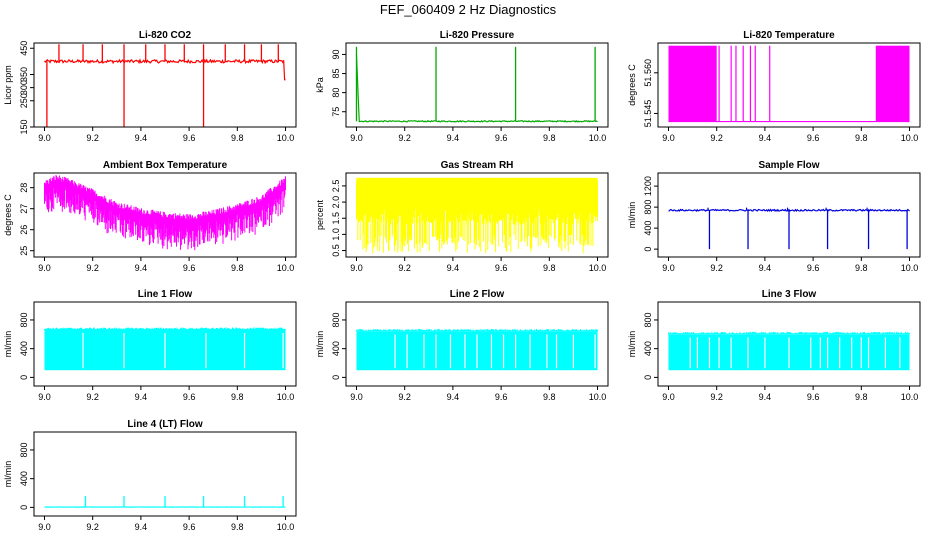 Image resolution: width=936 pixels, height=540 pixels. I want to click on series-ambient-box-temperature, so click(165, 213).